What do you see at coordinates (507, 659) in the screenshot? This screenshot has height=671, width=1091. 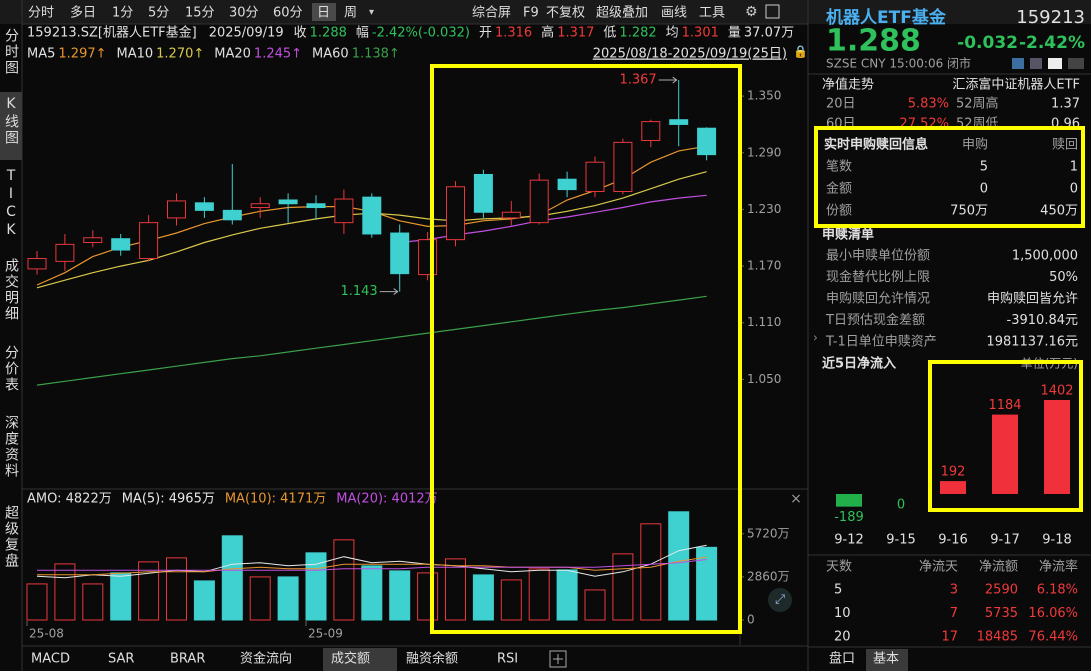 I see `indicator-tab: RSI` at bounding box center [507, 659].